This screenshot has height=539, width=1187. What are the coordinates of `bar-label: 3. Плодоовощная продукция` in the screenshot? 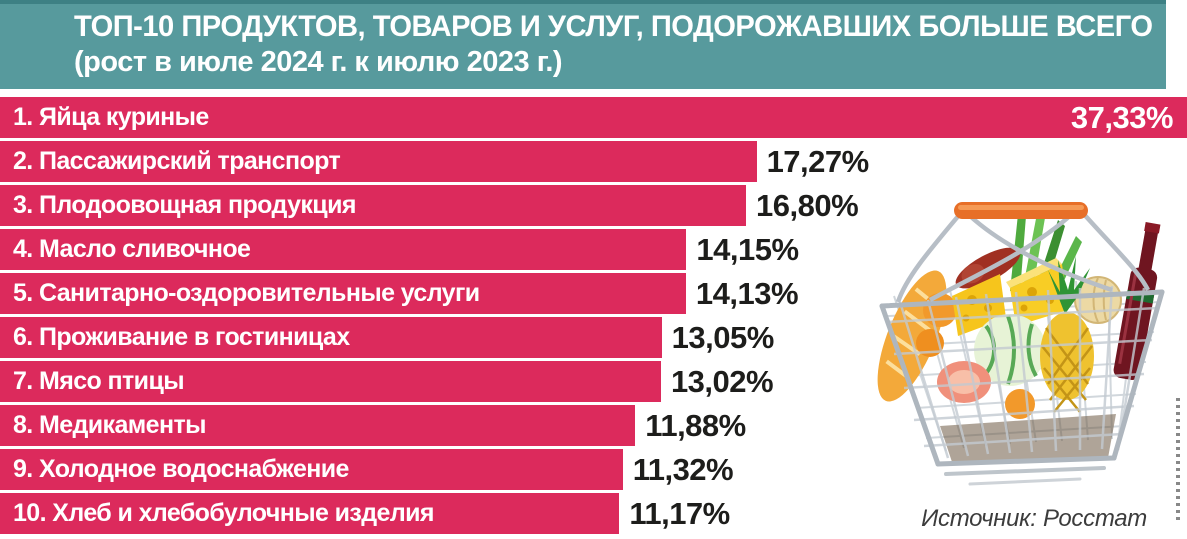 It's located at (184, 205).